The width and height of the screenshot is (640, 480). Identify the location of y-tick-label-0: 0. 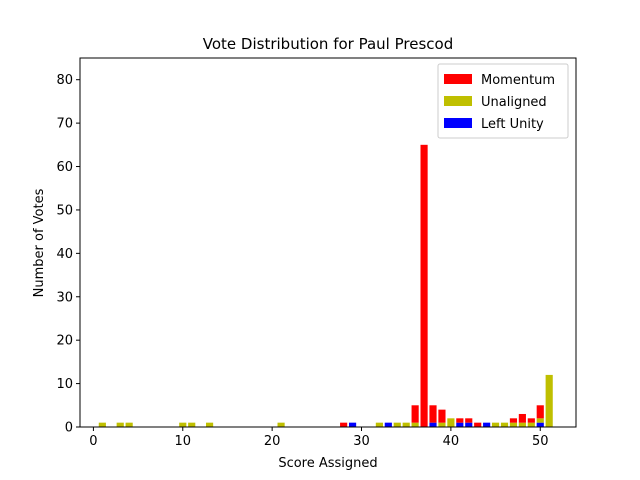
(69, 428).